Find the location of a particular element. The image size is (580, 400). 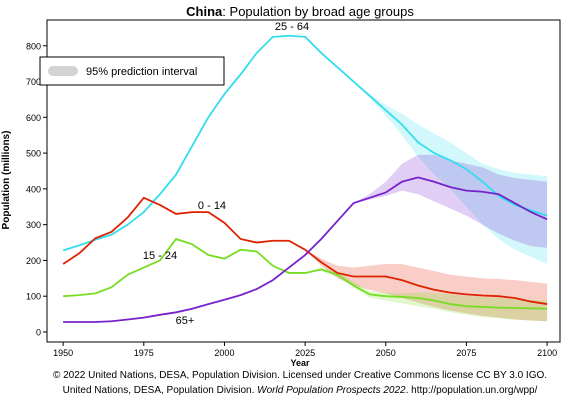

y-tick-label: 600 is located at coordinates (33, 118).